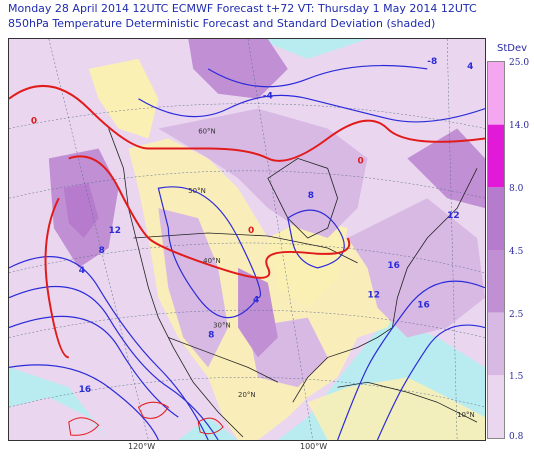  I want to click on land-hudson-region, so click(307, 263).